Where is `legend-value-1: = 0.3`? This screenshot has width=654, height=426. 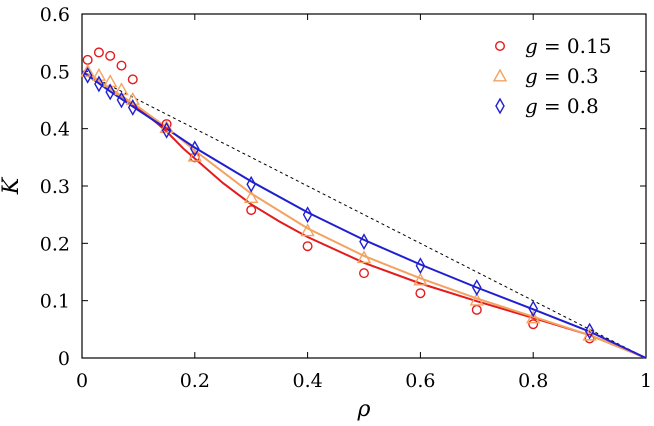 legend-value-1: = 0.3 is located at coordinates (571, 76).